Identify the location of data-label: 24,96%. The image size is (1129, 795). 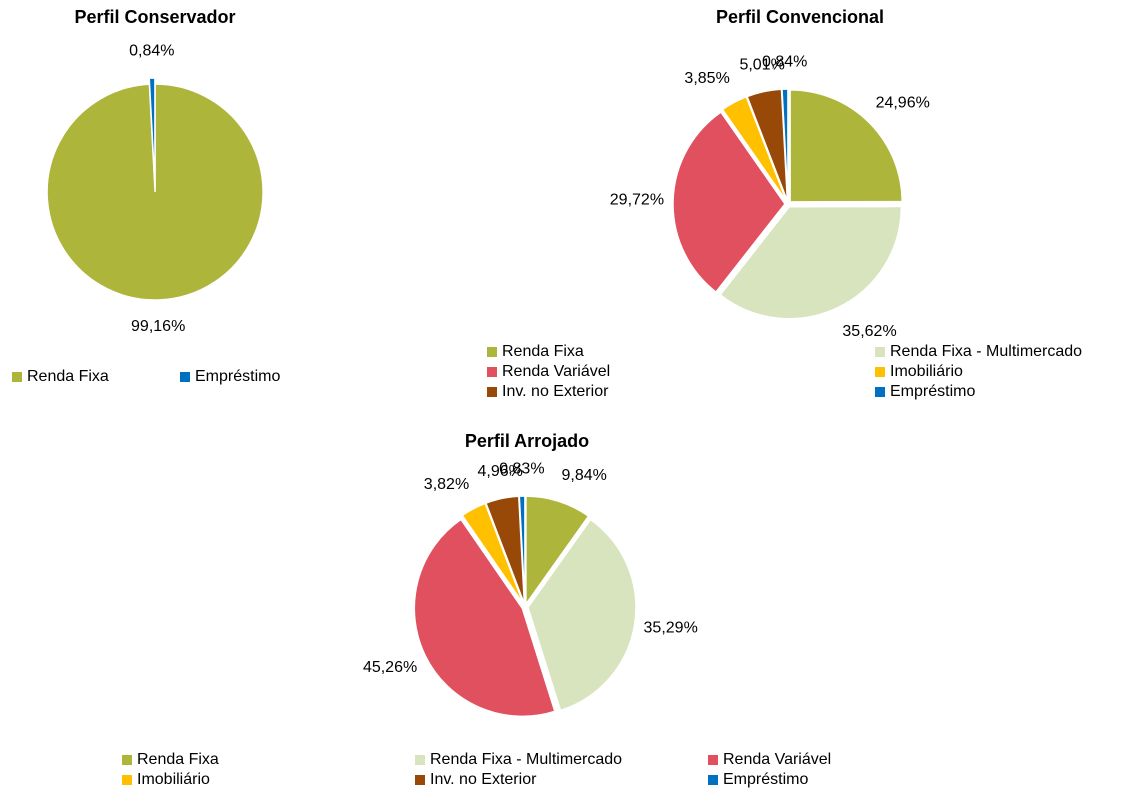
(903, 103).